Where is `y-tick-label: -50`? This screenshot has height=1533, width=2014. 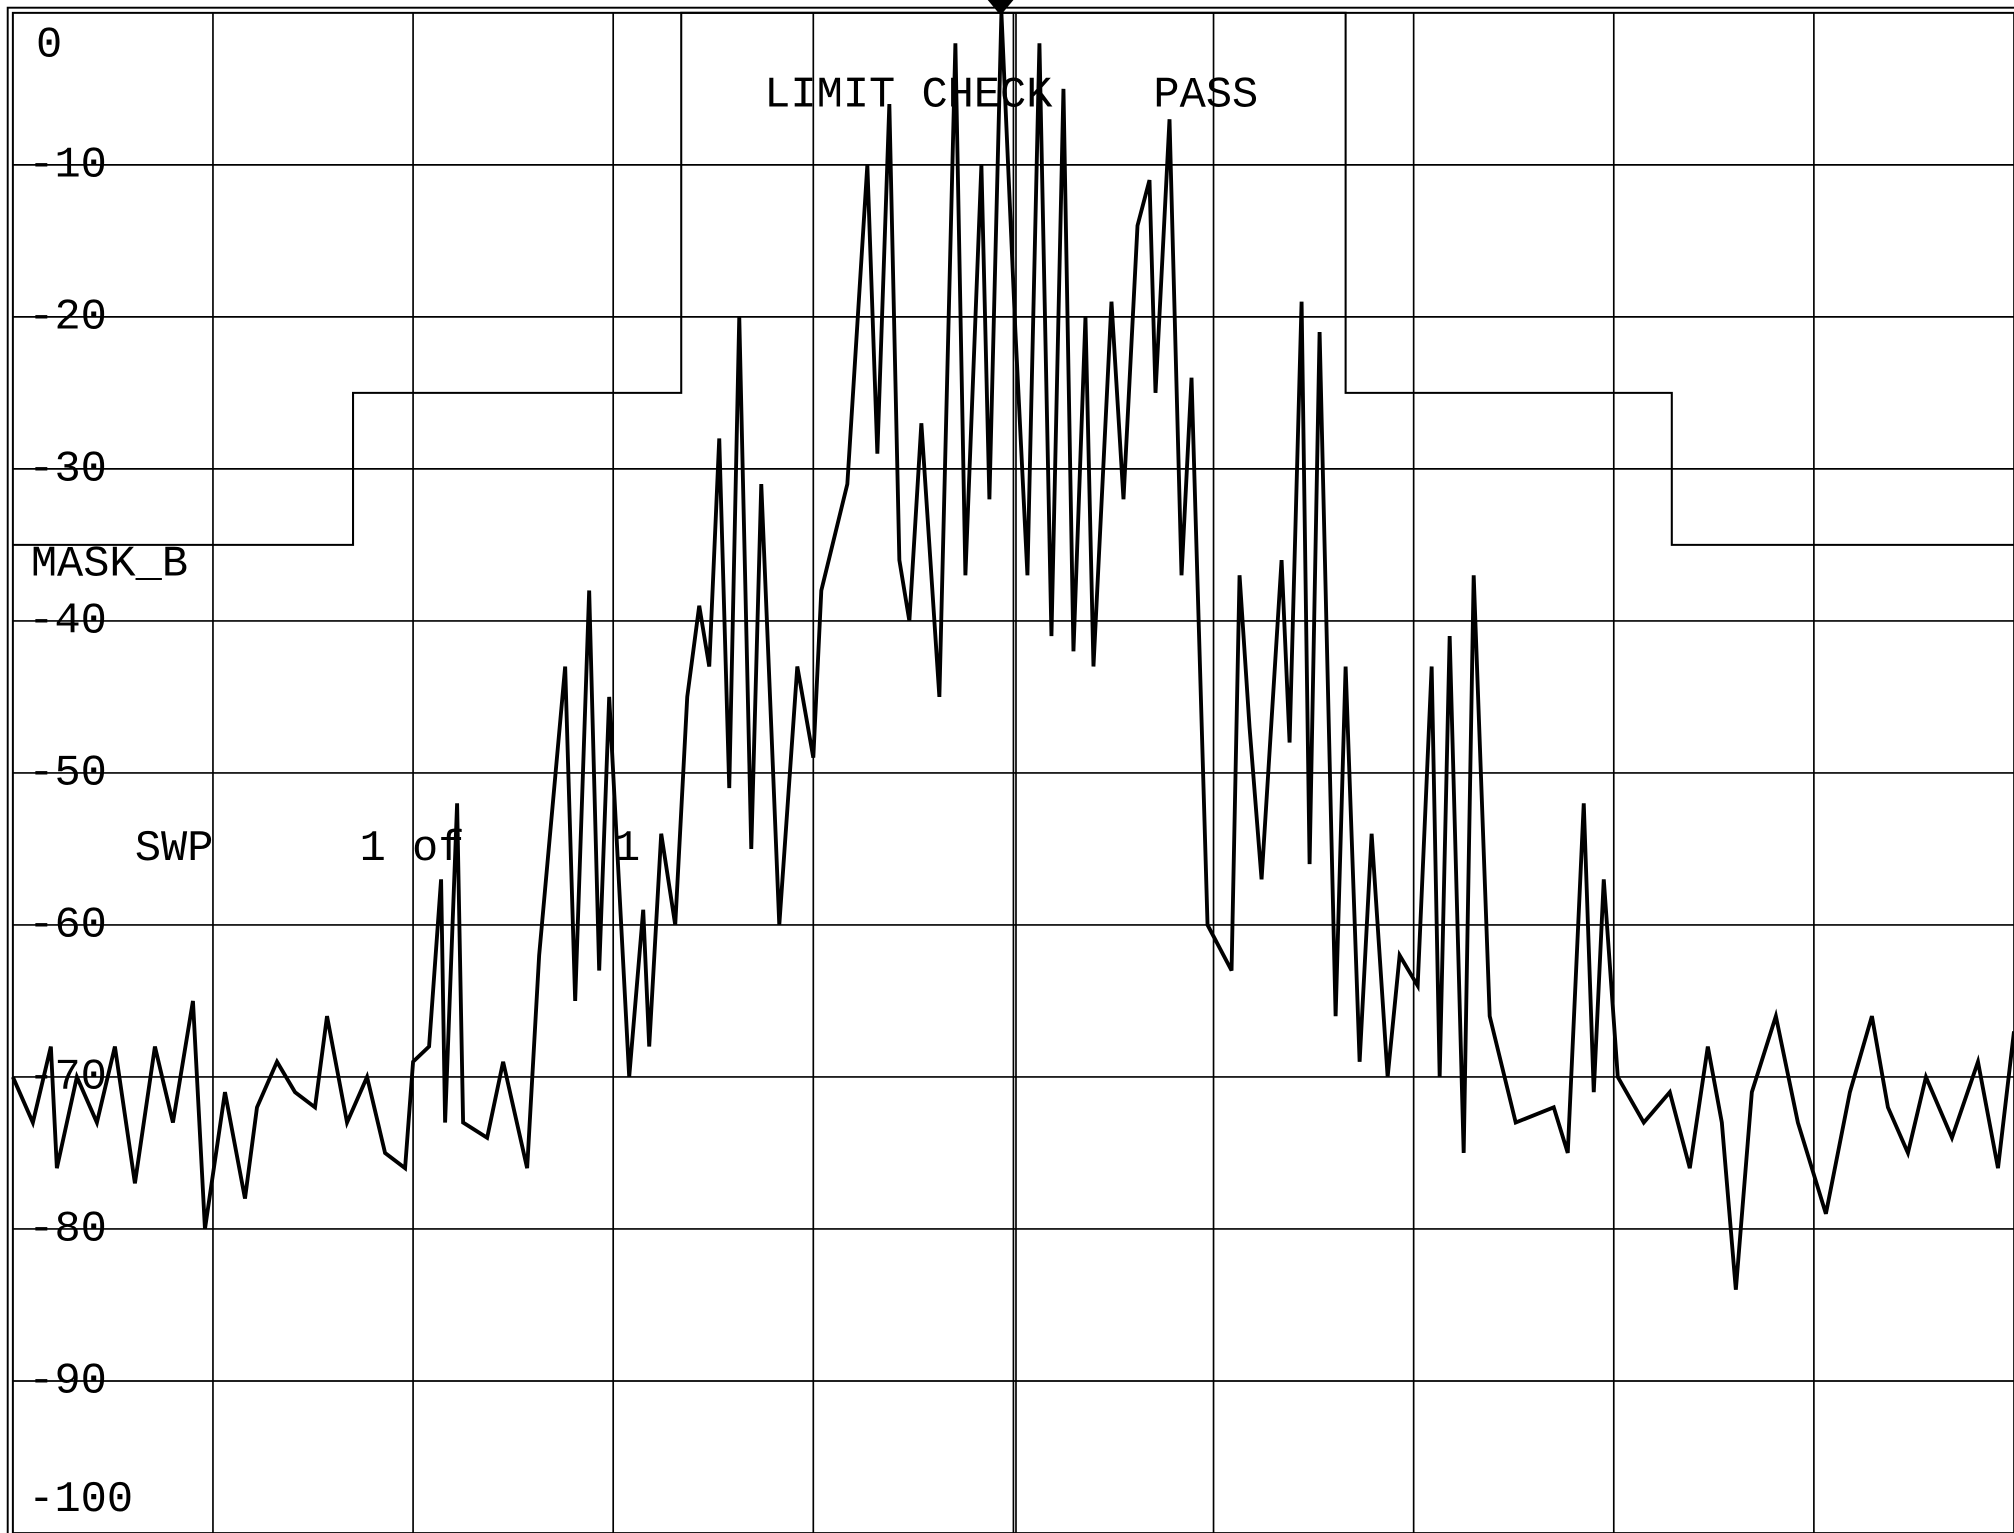
y-tick-label: -50 is located at coordinates (67, 773).